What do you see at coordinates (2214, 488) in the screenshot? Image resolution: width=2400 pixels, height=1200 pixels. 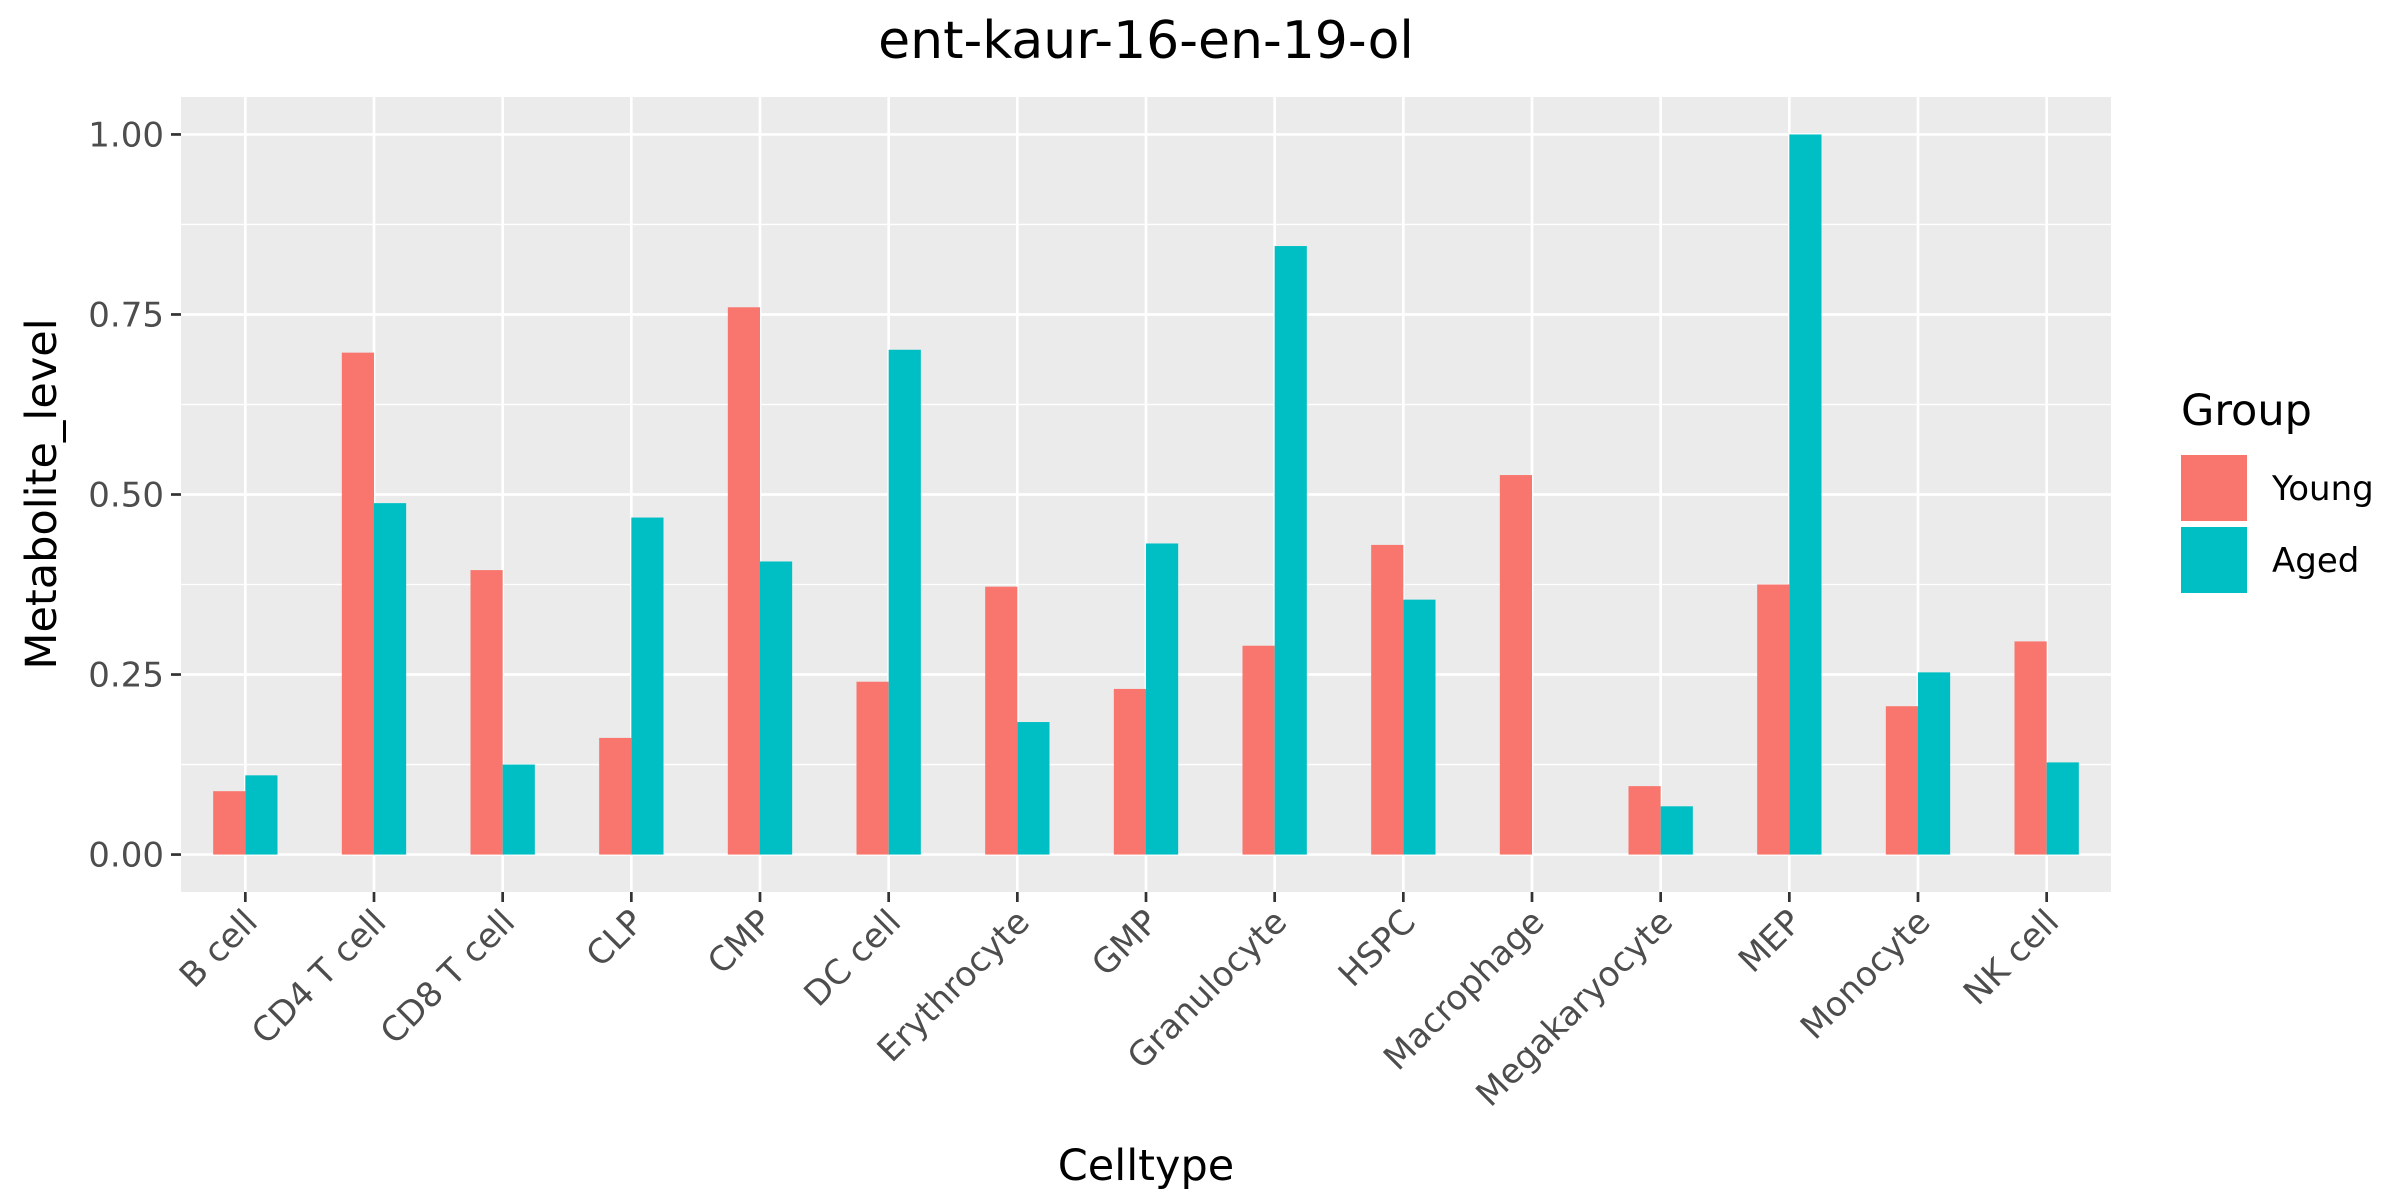 I see `legend-key-young` at bounding box center [2214, 488].